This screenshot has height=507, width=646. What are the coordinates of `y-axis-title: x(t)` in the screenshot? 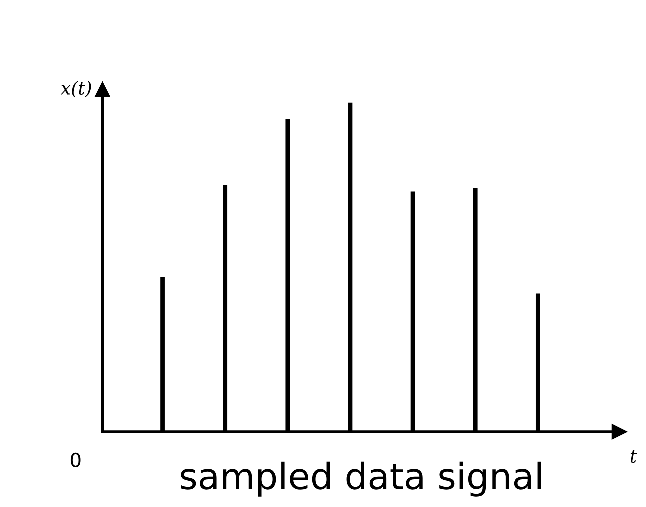 It's located at (76, 89).